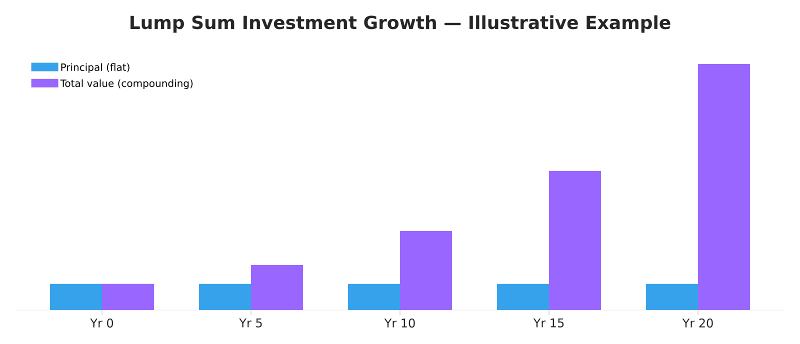 This screenshot has height=344, width=800. Describe the element at coordinates (95, 68) in the screenshot. I see `legend-label: Principal (flat)` at that location.